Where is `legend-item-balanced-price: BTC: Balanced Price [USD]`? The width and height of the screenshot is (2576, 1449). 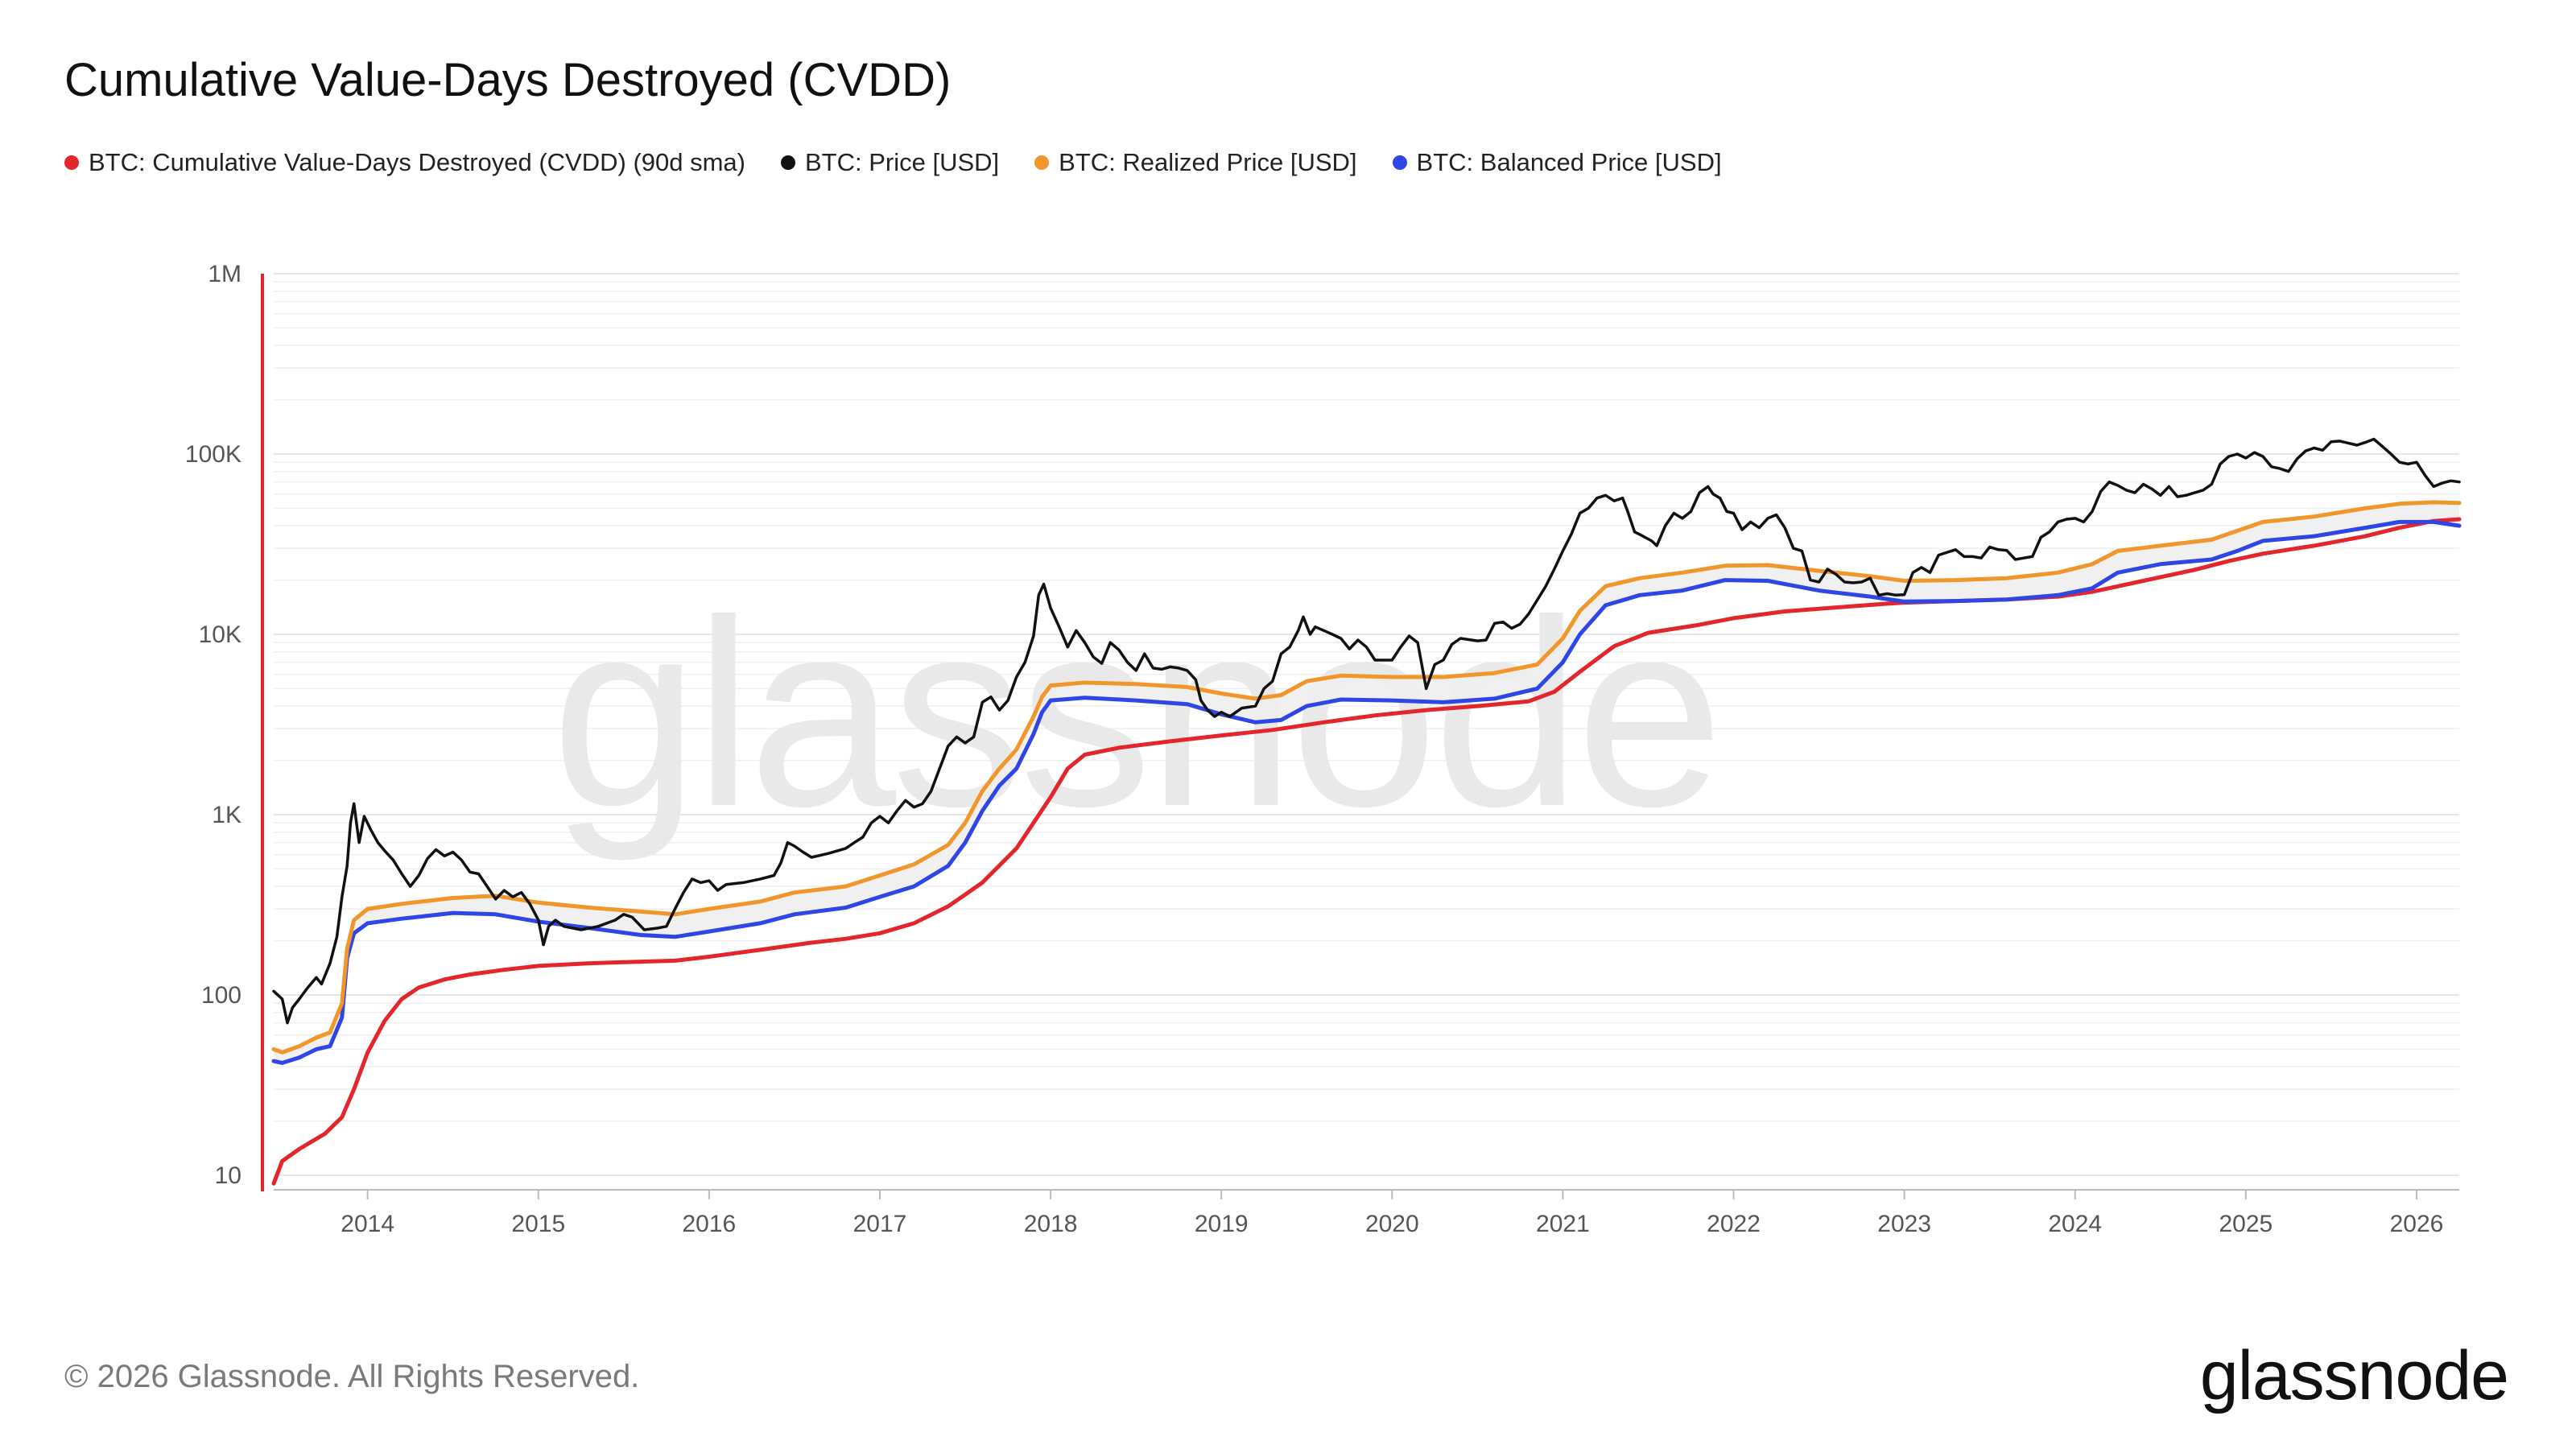 legend-item-balanced-price: BTC: Balanced Price [USD] is located at coordinates (1557, 162).